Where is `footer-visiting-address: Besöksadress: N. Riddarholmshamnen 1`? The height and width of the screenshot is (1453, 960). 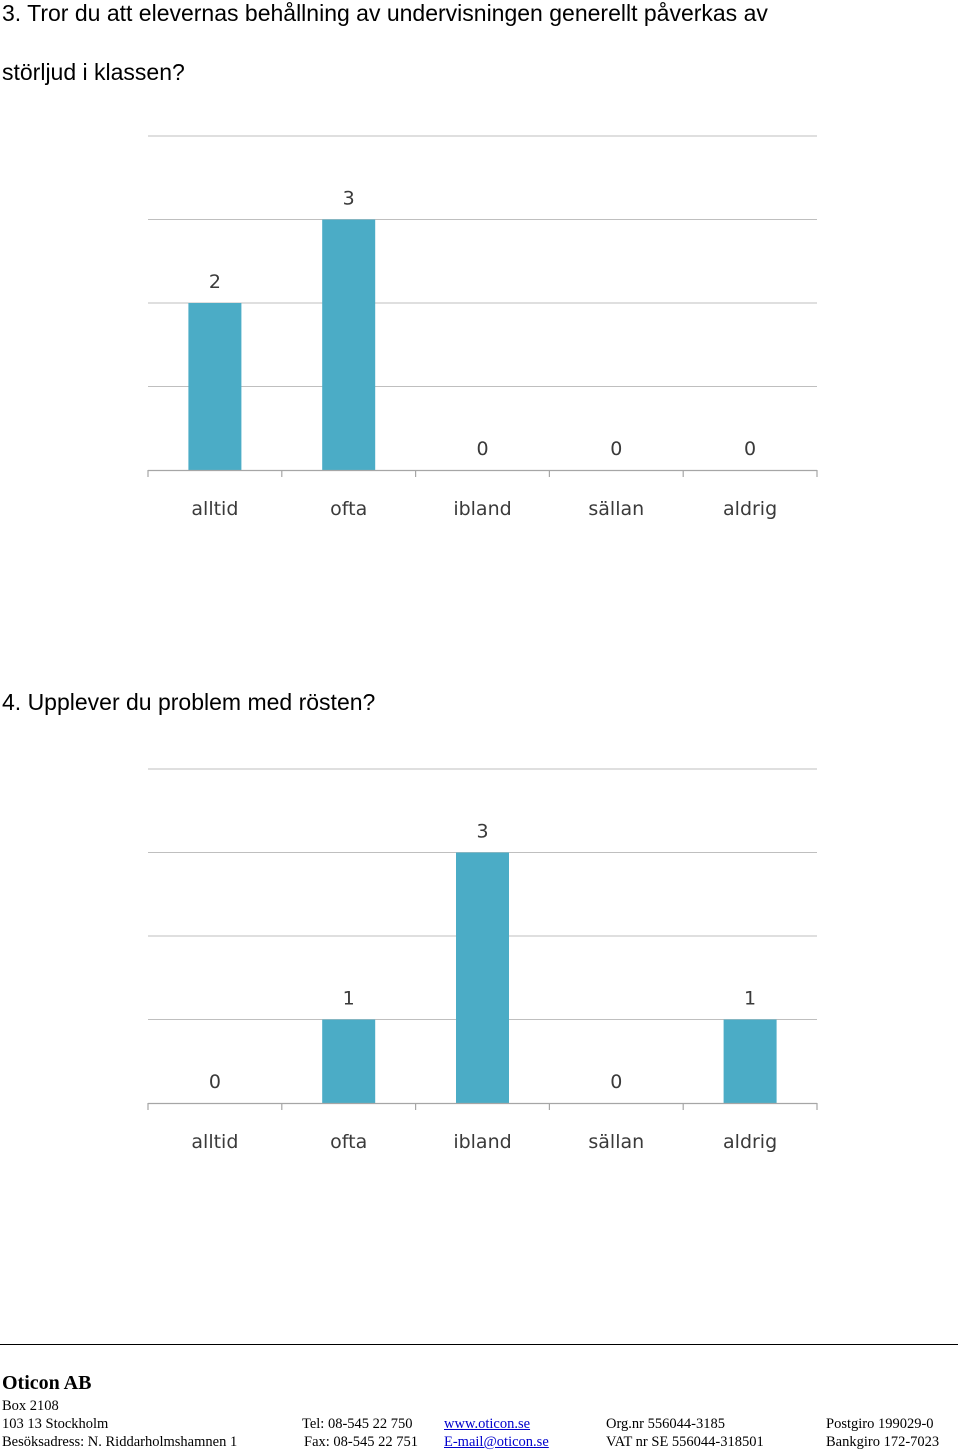 footer-visiting-address: Besöksadress: N. Riddarholmshamnen 1 is located at coordinates (120, 1442).